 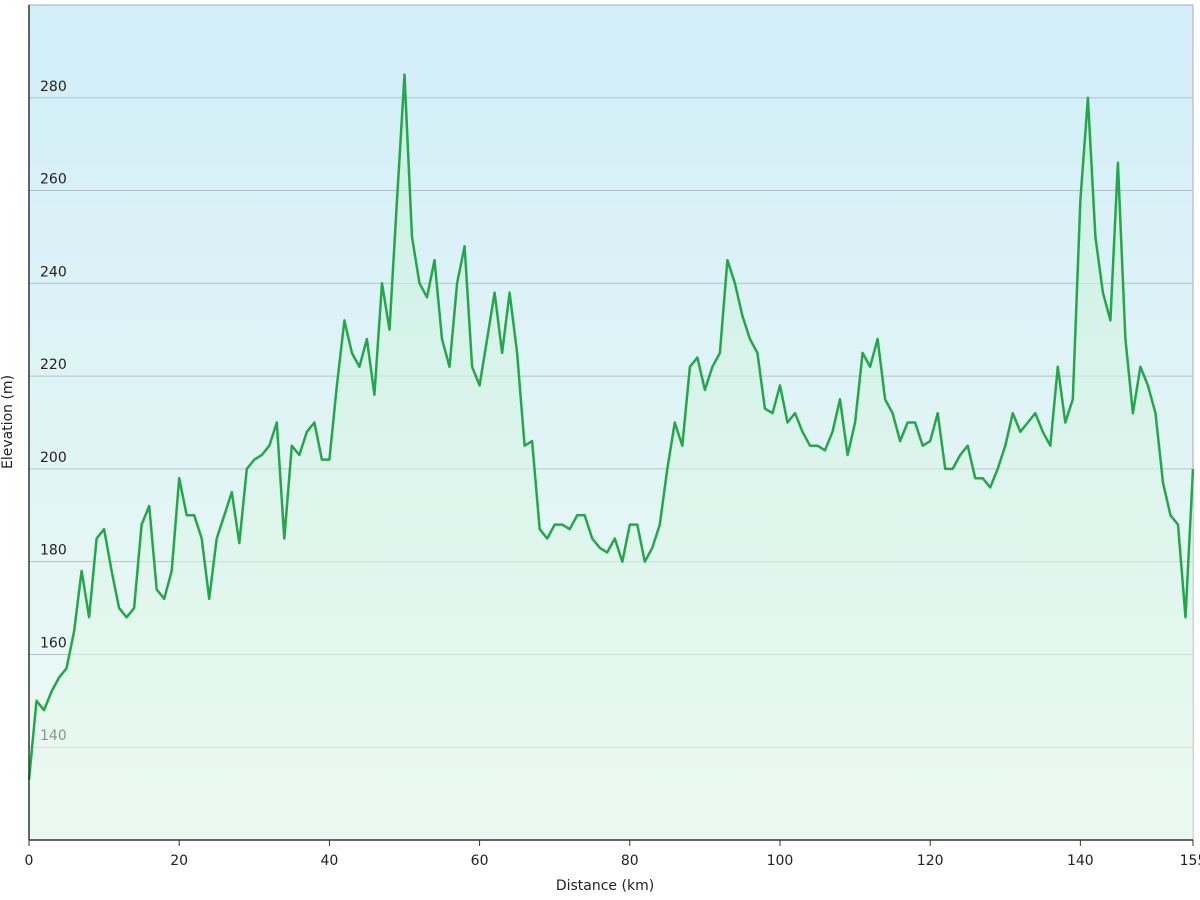 What do you see at coordinates (605, 886) in the screenshot?
I see `x-axis-label: Distance (km)` at bounding box center [605, 886].